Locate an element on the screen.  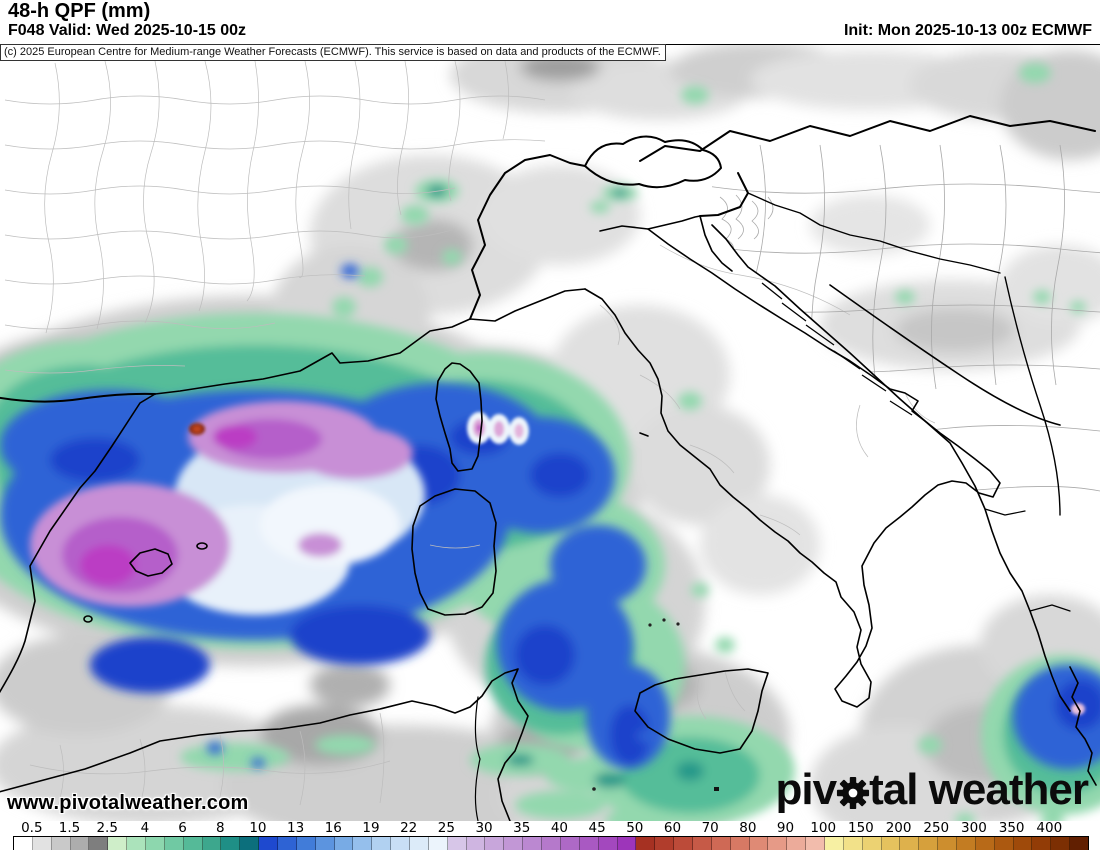
colorbar-tick-label: 1.5 is located at coordinates (69, 828).